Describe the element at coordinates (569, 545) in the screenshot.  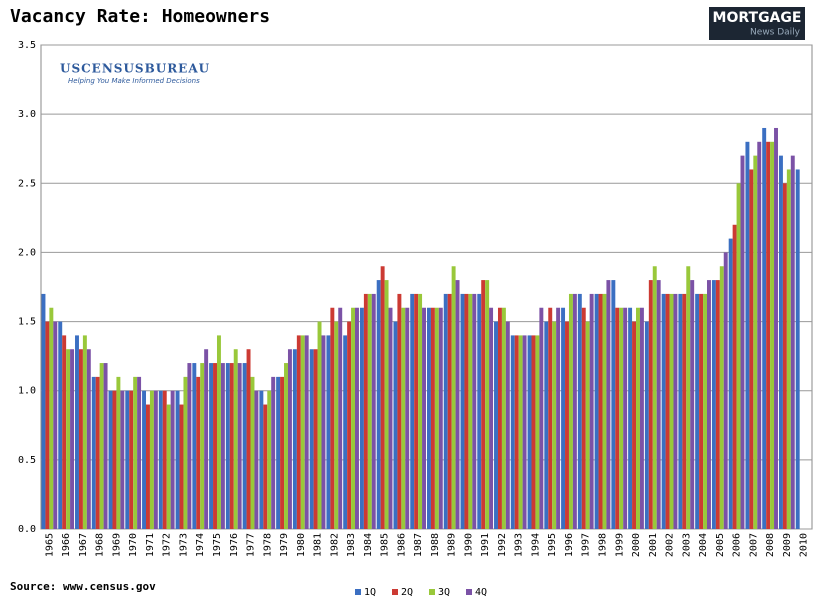
I see `x-tick-label: 1996` at that location.